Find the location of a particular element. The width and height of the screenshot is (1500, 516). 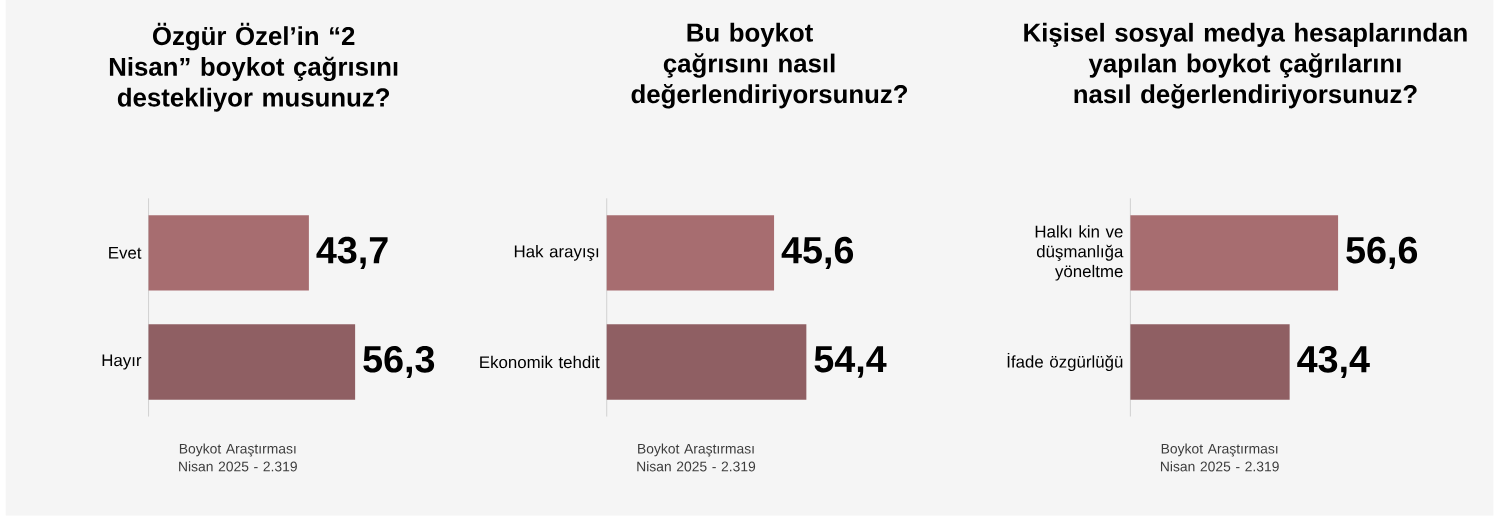

y-tick-label: Halkı kin ve düşmanlığa yöneltme is located at coordinates (1079, 253).